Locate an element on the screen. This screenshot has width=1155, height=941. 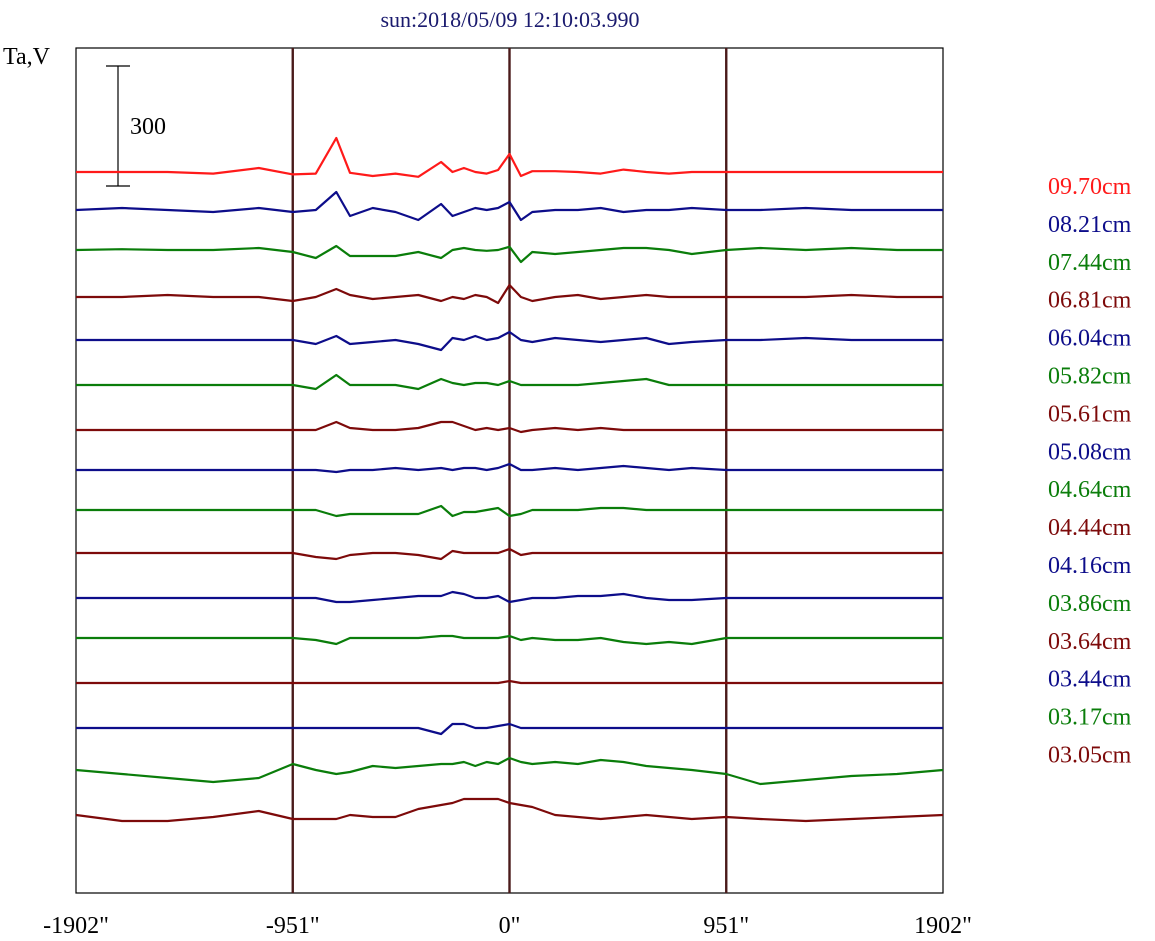
series-line-03.05cm is located at coordinates (509, 810).